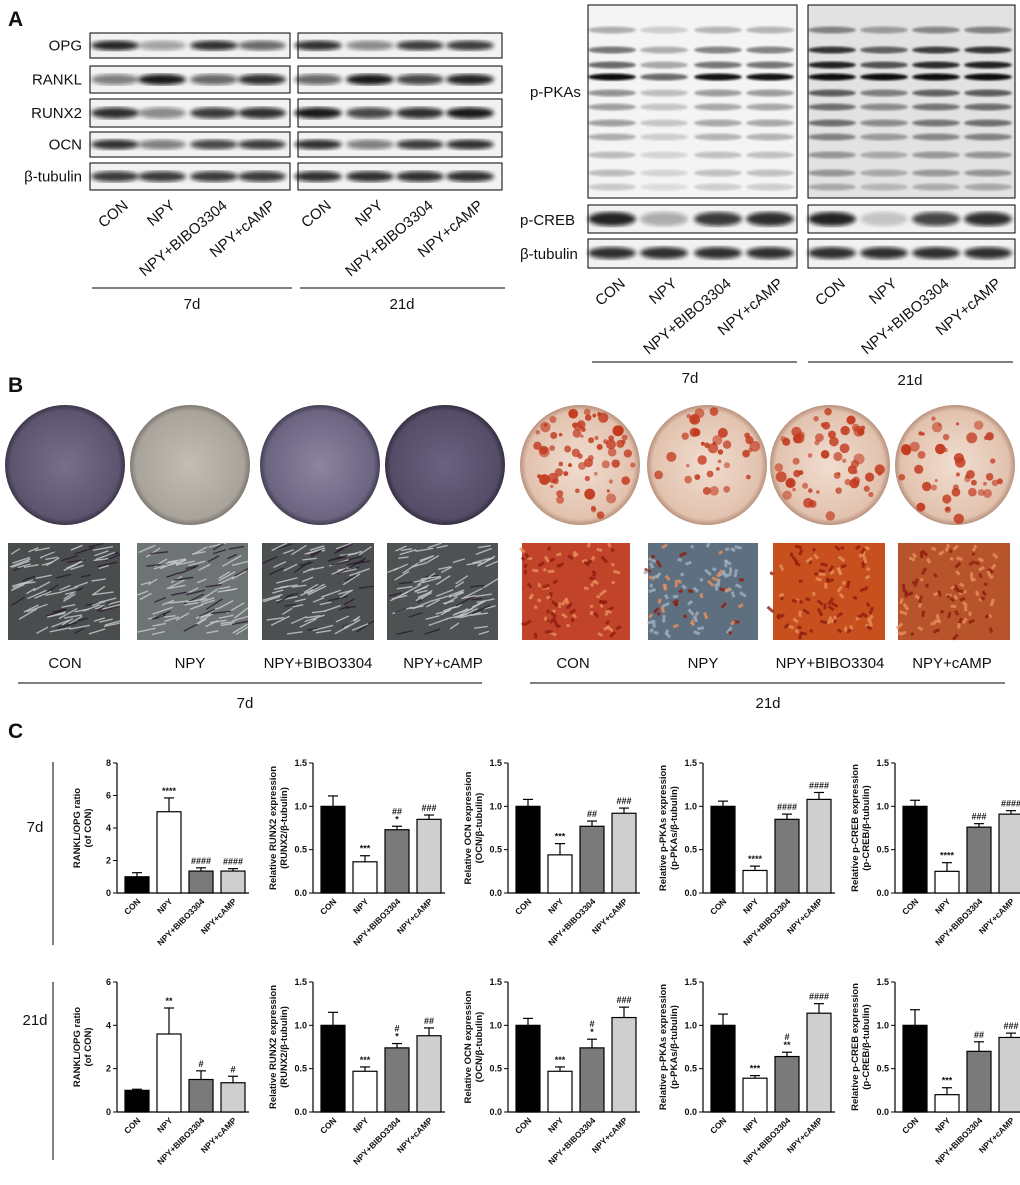 The width and height of the screenshot is (1020, 1185). I want to click on y-tick-label: 1.0, so click(690, 1025).